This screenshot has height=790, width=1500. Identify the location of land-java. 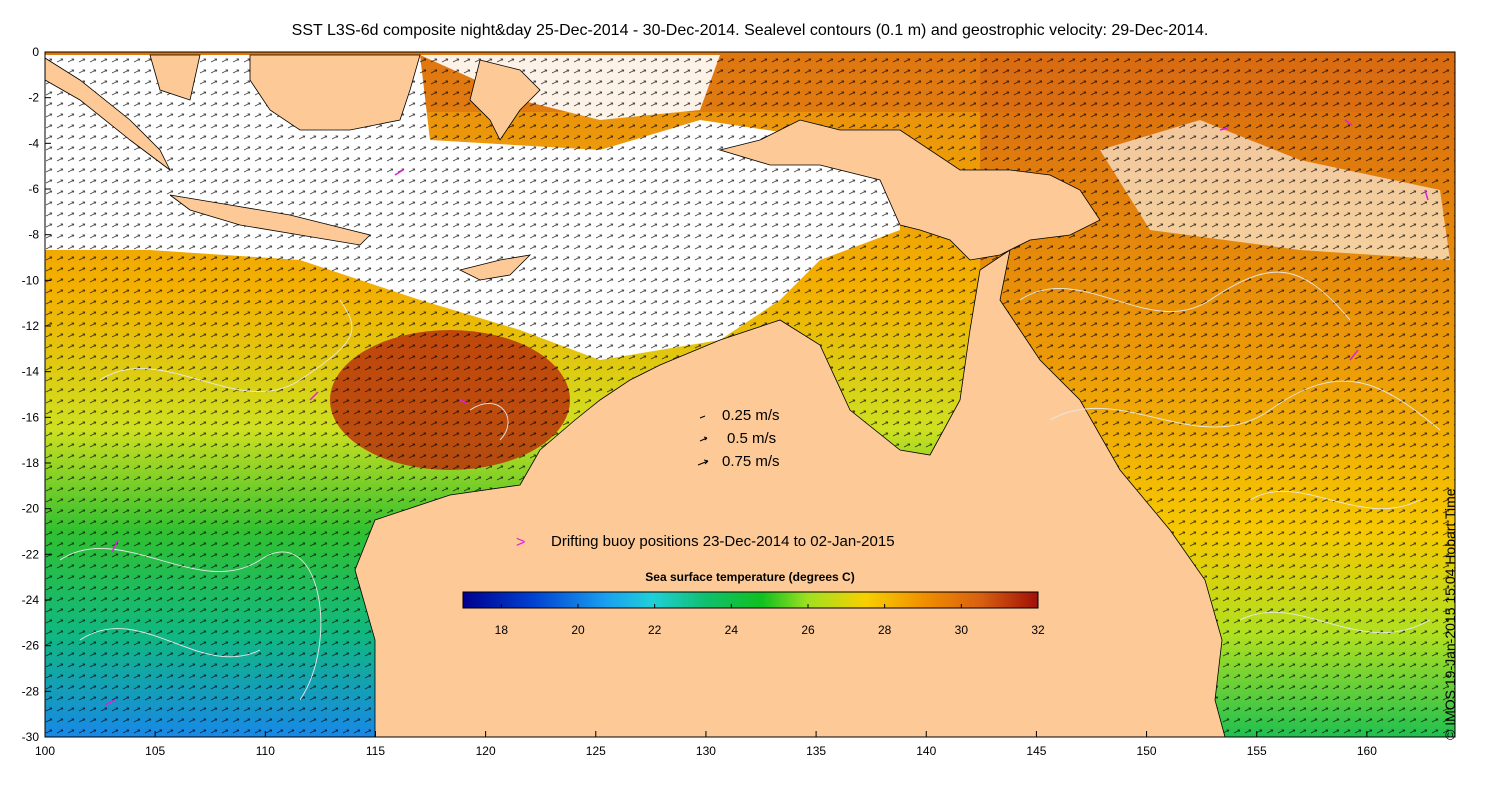
(270, 220).